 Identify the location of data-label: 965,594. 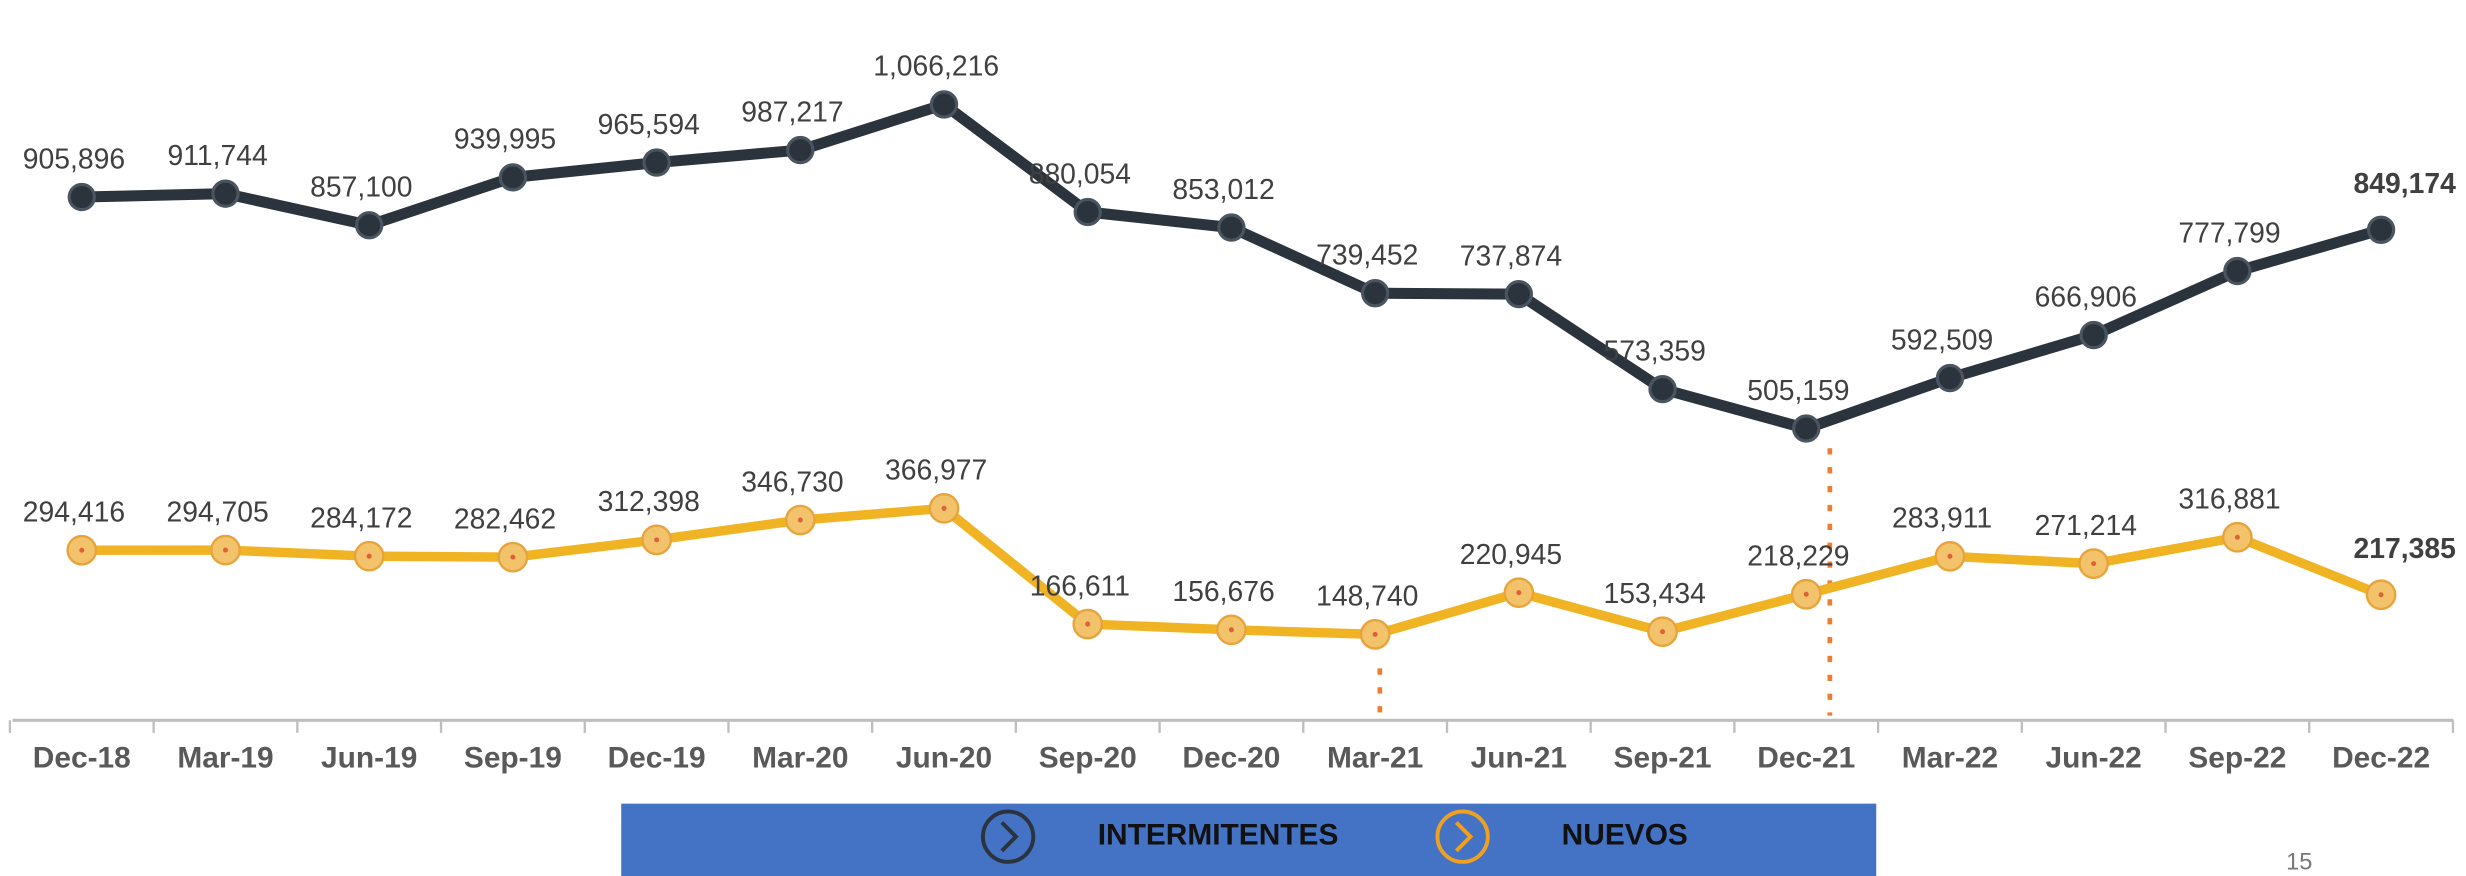
(649, 124).